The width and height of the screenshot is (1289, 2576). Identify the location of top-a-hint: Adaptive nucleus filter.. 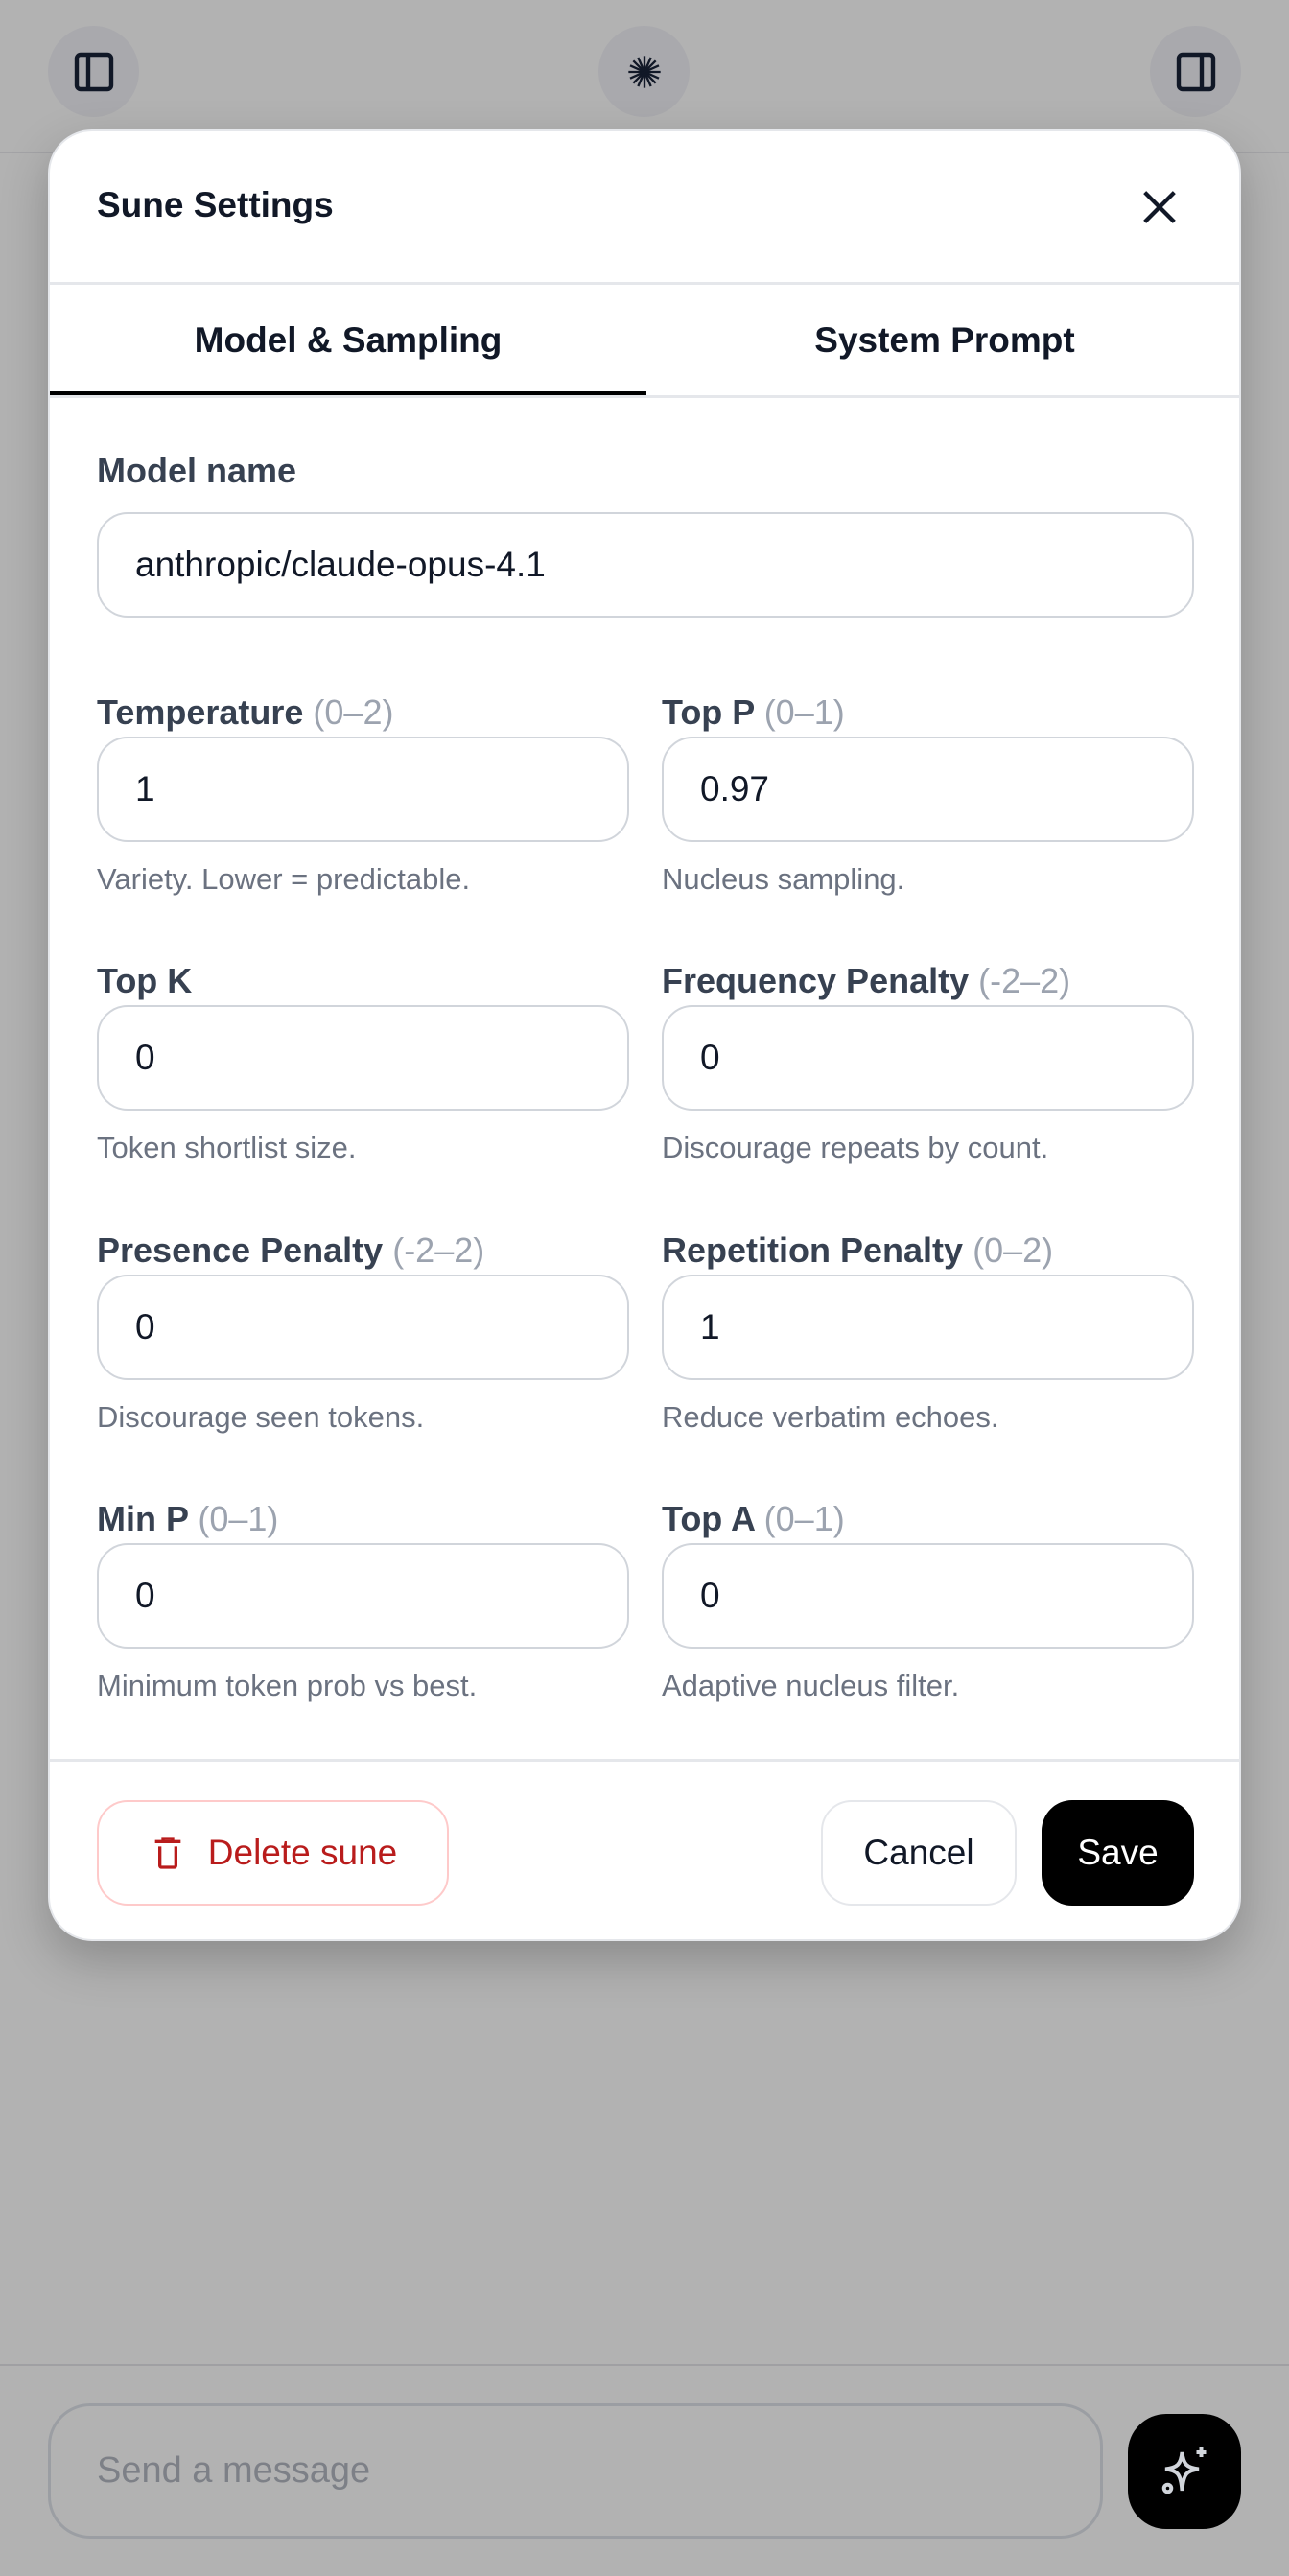
(811, 1685).